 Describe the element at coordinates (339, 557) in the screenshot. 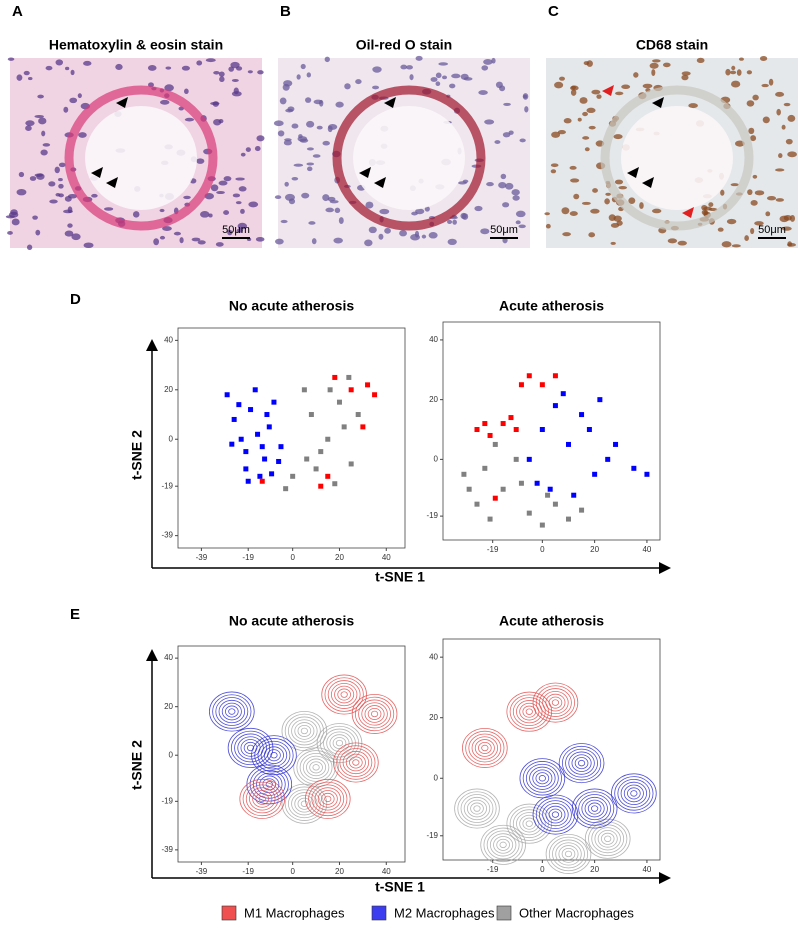

I see `x-tick-label: 20` at that location.